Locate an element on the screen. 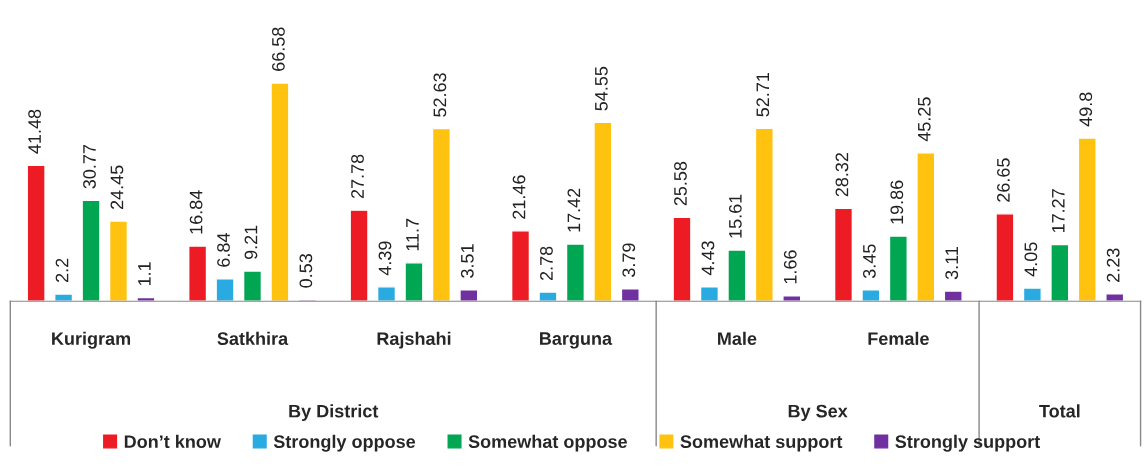 This screenshot has height=467, width=1144. data-label: 52.71 is located at coordinates (763, 95).